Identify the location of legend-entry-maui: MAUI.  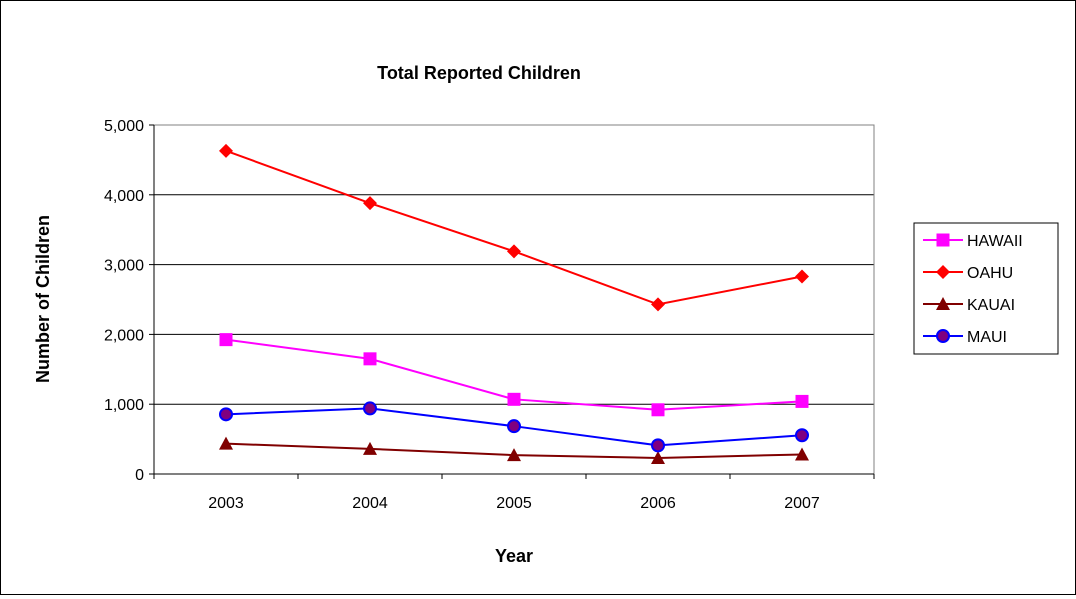
(965, 337).